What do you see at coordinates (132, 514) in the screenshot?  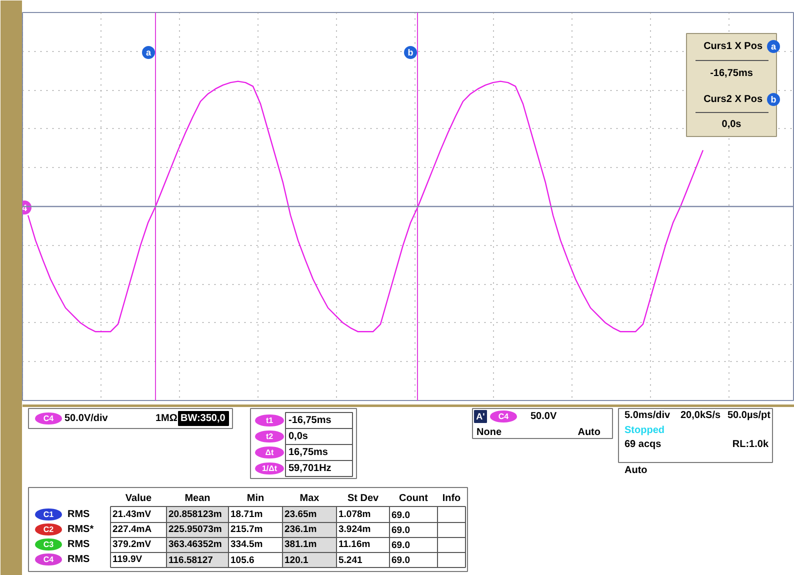 I see `text: 21.43mV` at bounding box center [132, 514].